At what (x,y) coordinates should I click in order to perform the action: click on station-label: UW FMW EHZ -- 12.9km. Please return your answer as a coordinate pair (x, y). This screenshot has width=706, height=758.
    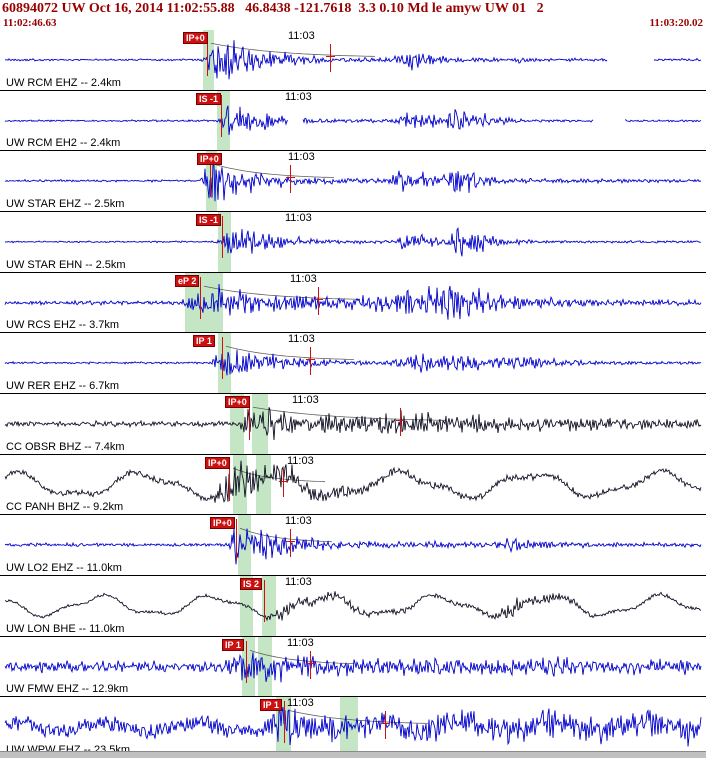
    Looking at the image, I should click on (67, 689).